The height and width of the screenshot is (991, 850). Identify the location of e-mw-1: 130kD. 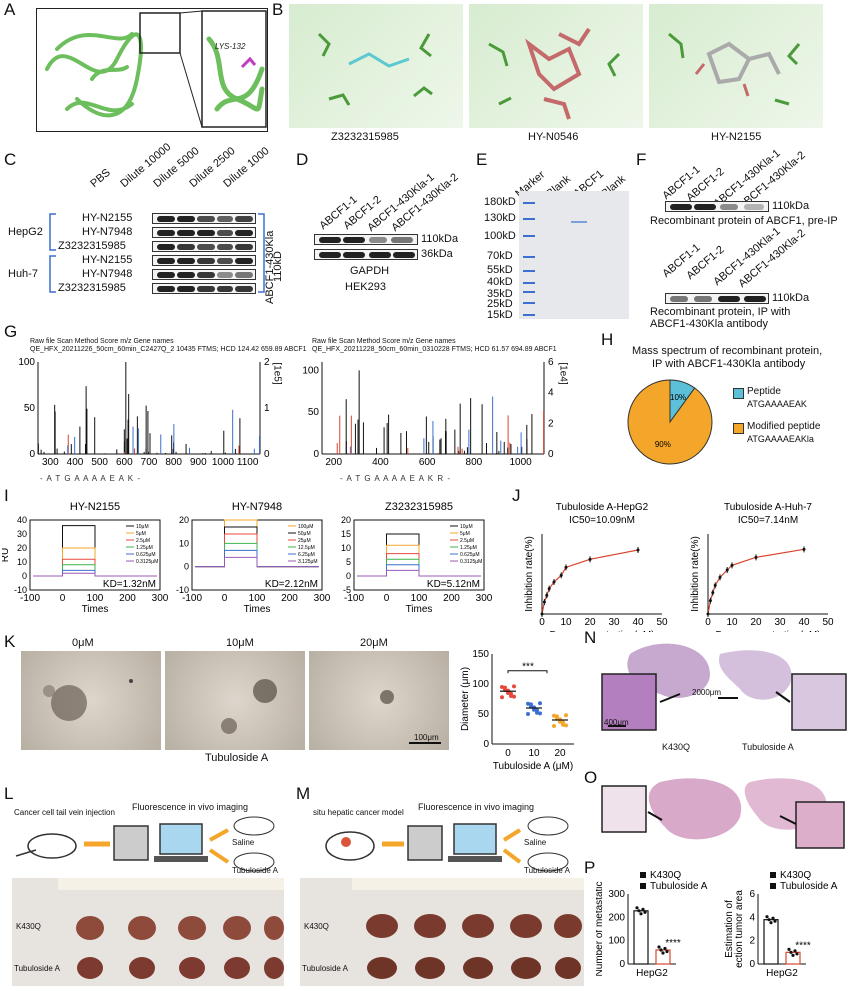
(500, 218).